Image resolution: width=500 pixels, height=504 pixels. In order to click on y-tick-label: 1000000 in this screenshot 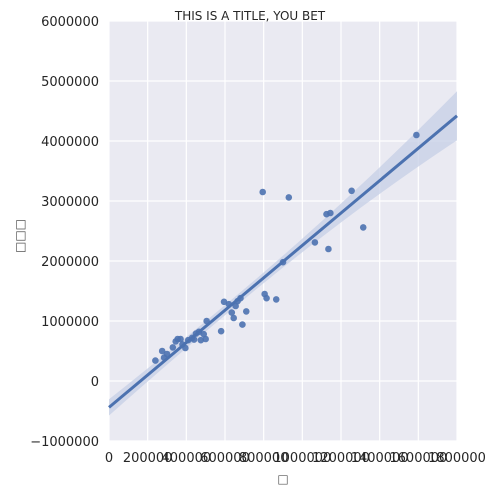, I will do `click(70, 322)`.